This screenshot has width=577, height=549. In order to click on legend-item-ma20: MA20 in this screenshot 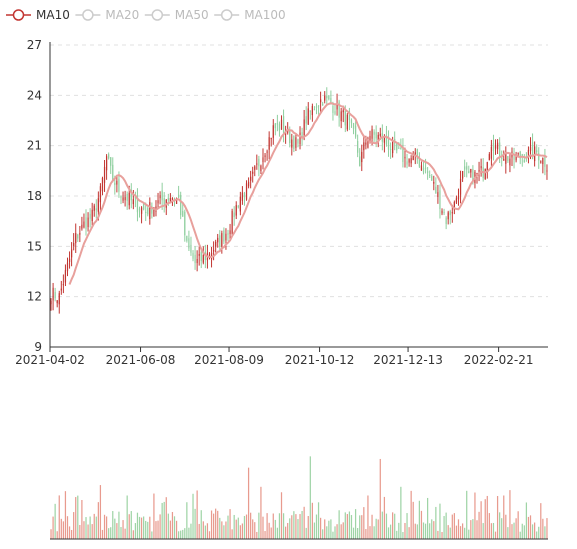, I will do `click(107, 15)`.